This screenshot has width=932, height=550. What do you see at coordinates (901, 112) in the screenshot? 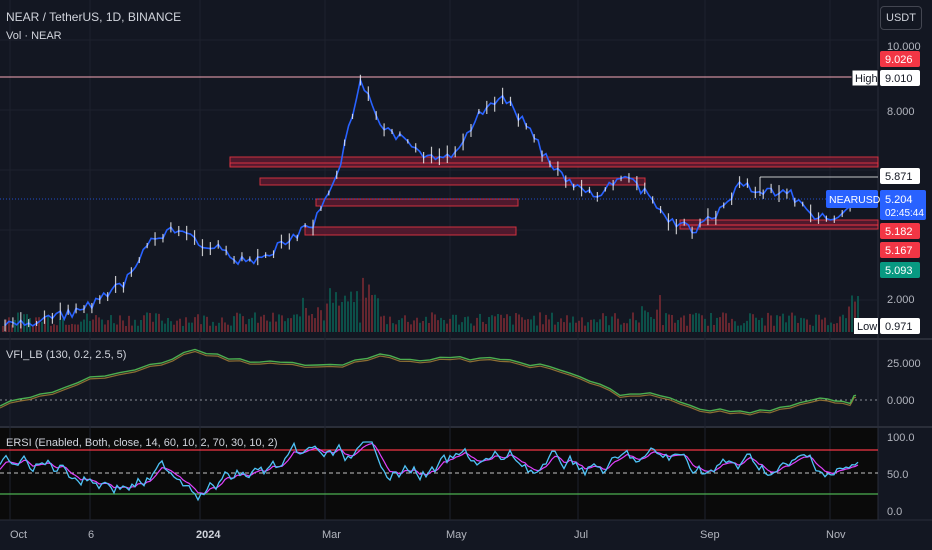
I see `price-tick: 8.000` at bounding box center [901, 112].